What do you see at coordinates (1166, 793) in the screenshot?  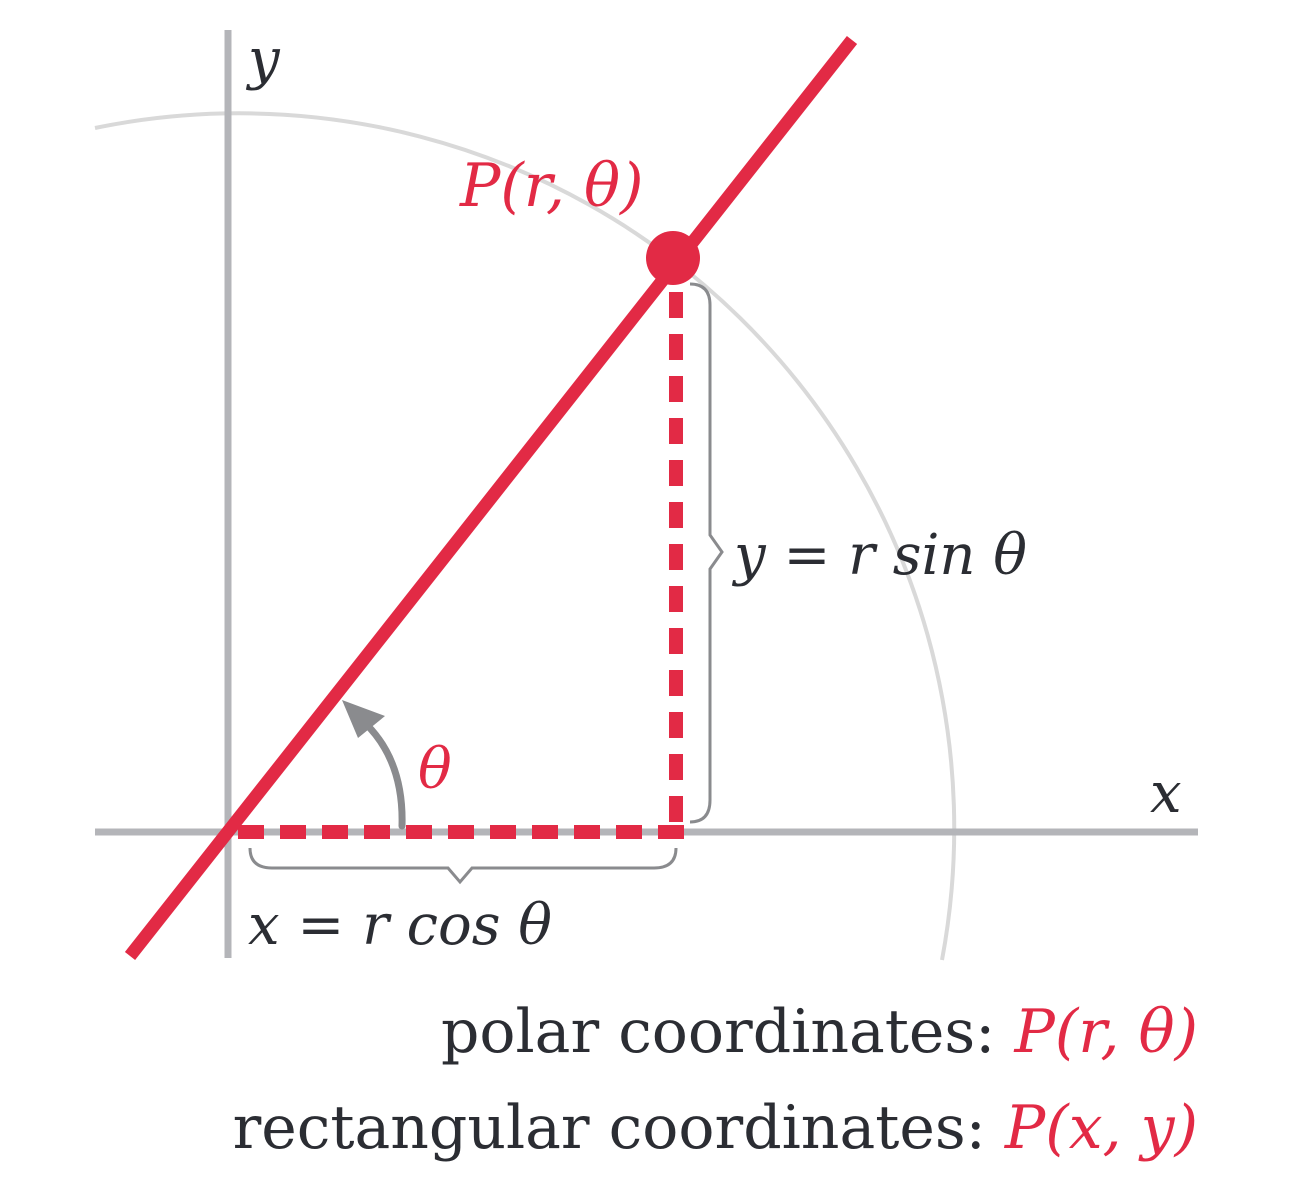 I see `x-axis-label: x` at bounding box center [1166, 793].